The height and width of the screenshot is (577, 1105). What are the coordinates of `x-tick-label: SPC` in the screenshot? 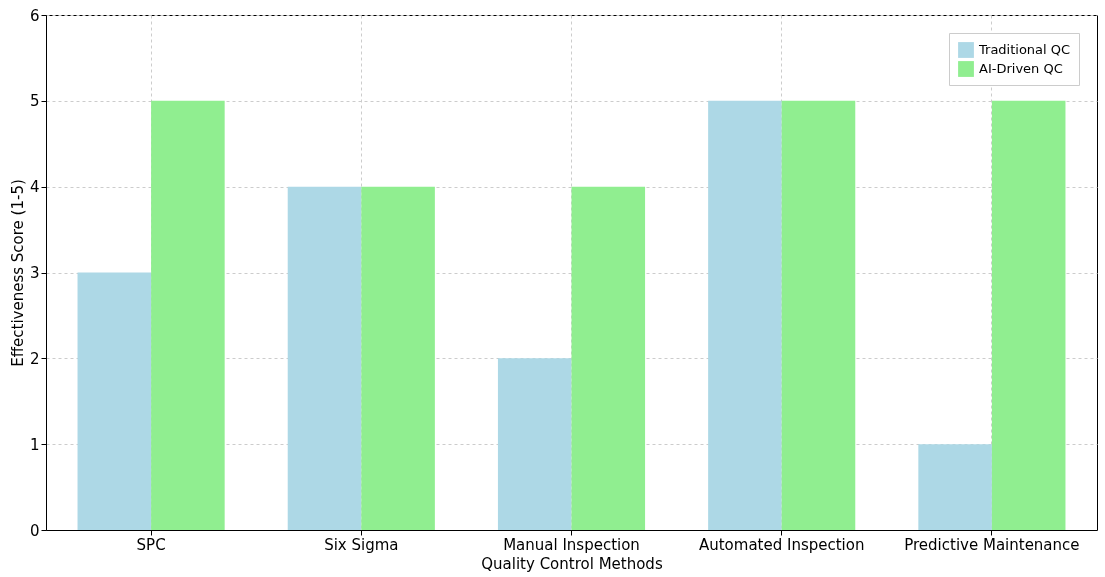 It's located at (151, 544).